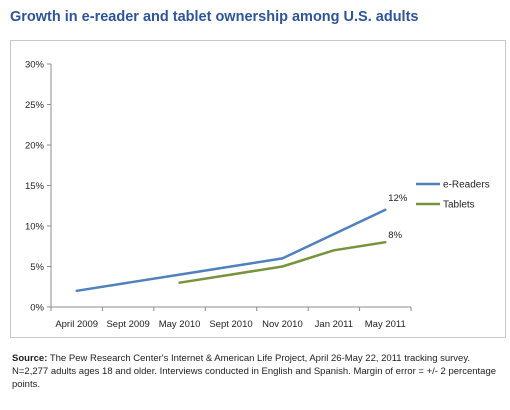 Image resolution: width=510 pixels, height=410 pixels. I want to click on tablets-legend-label: Tablets, so click(459, 205).